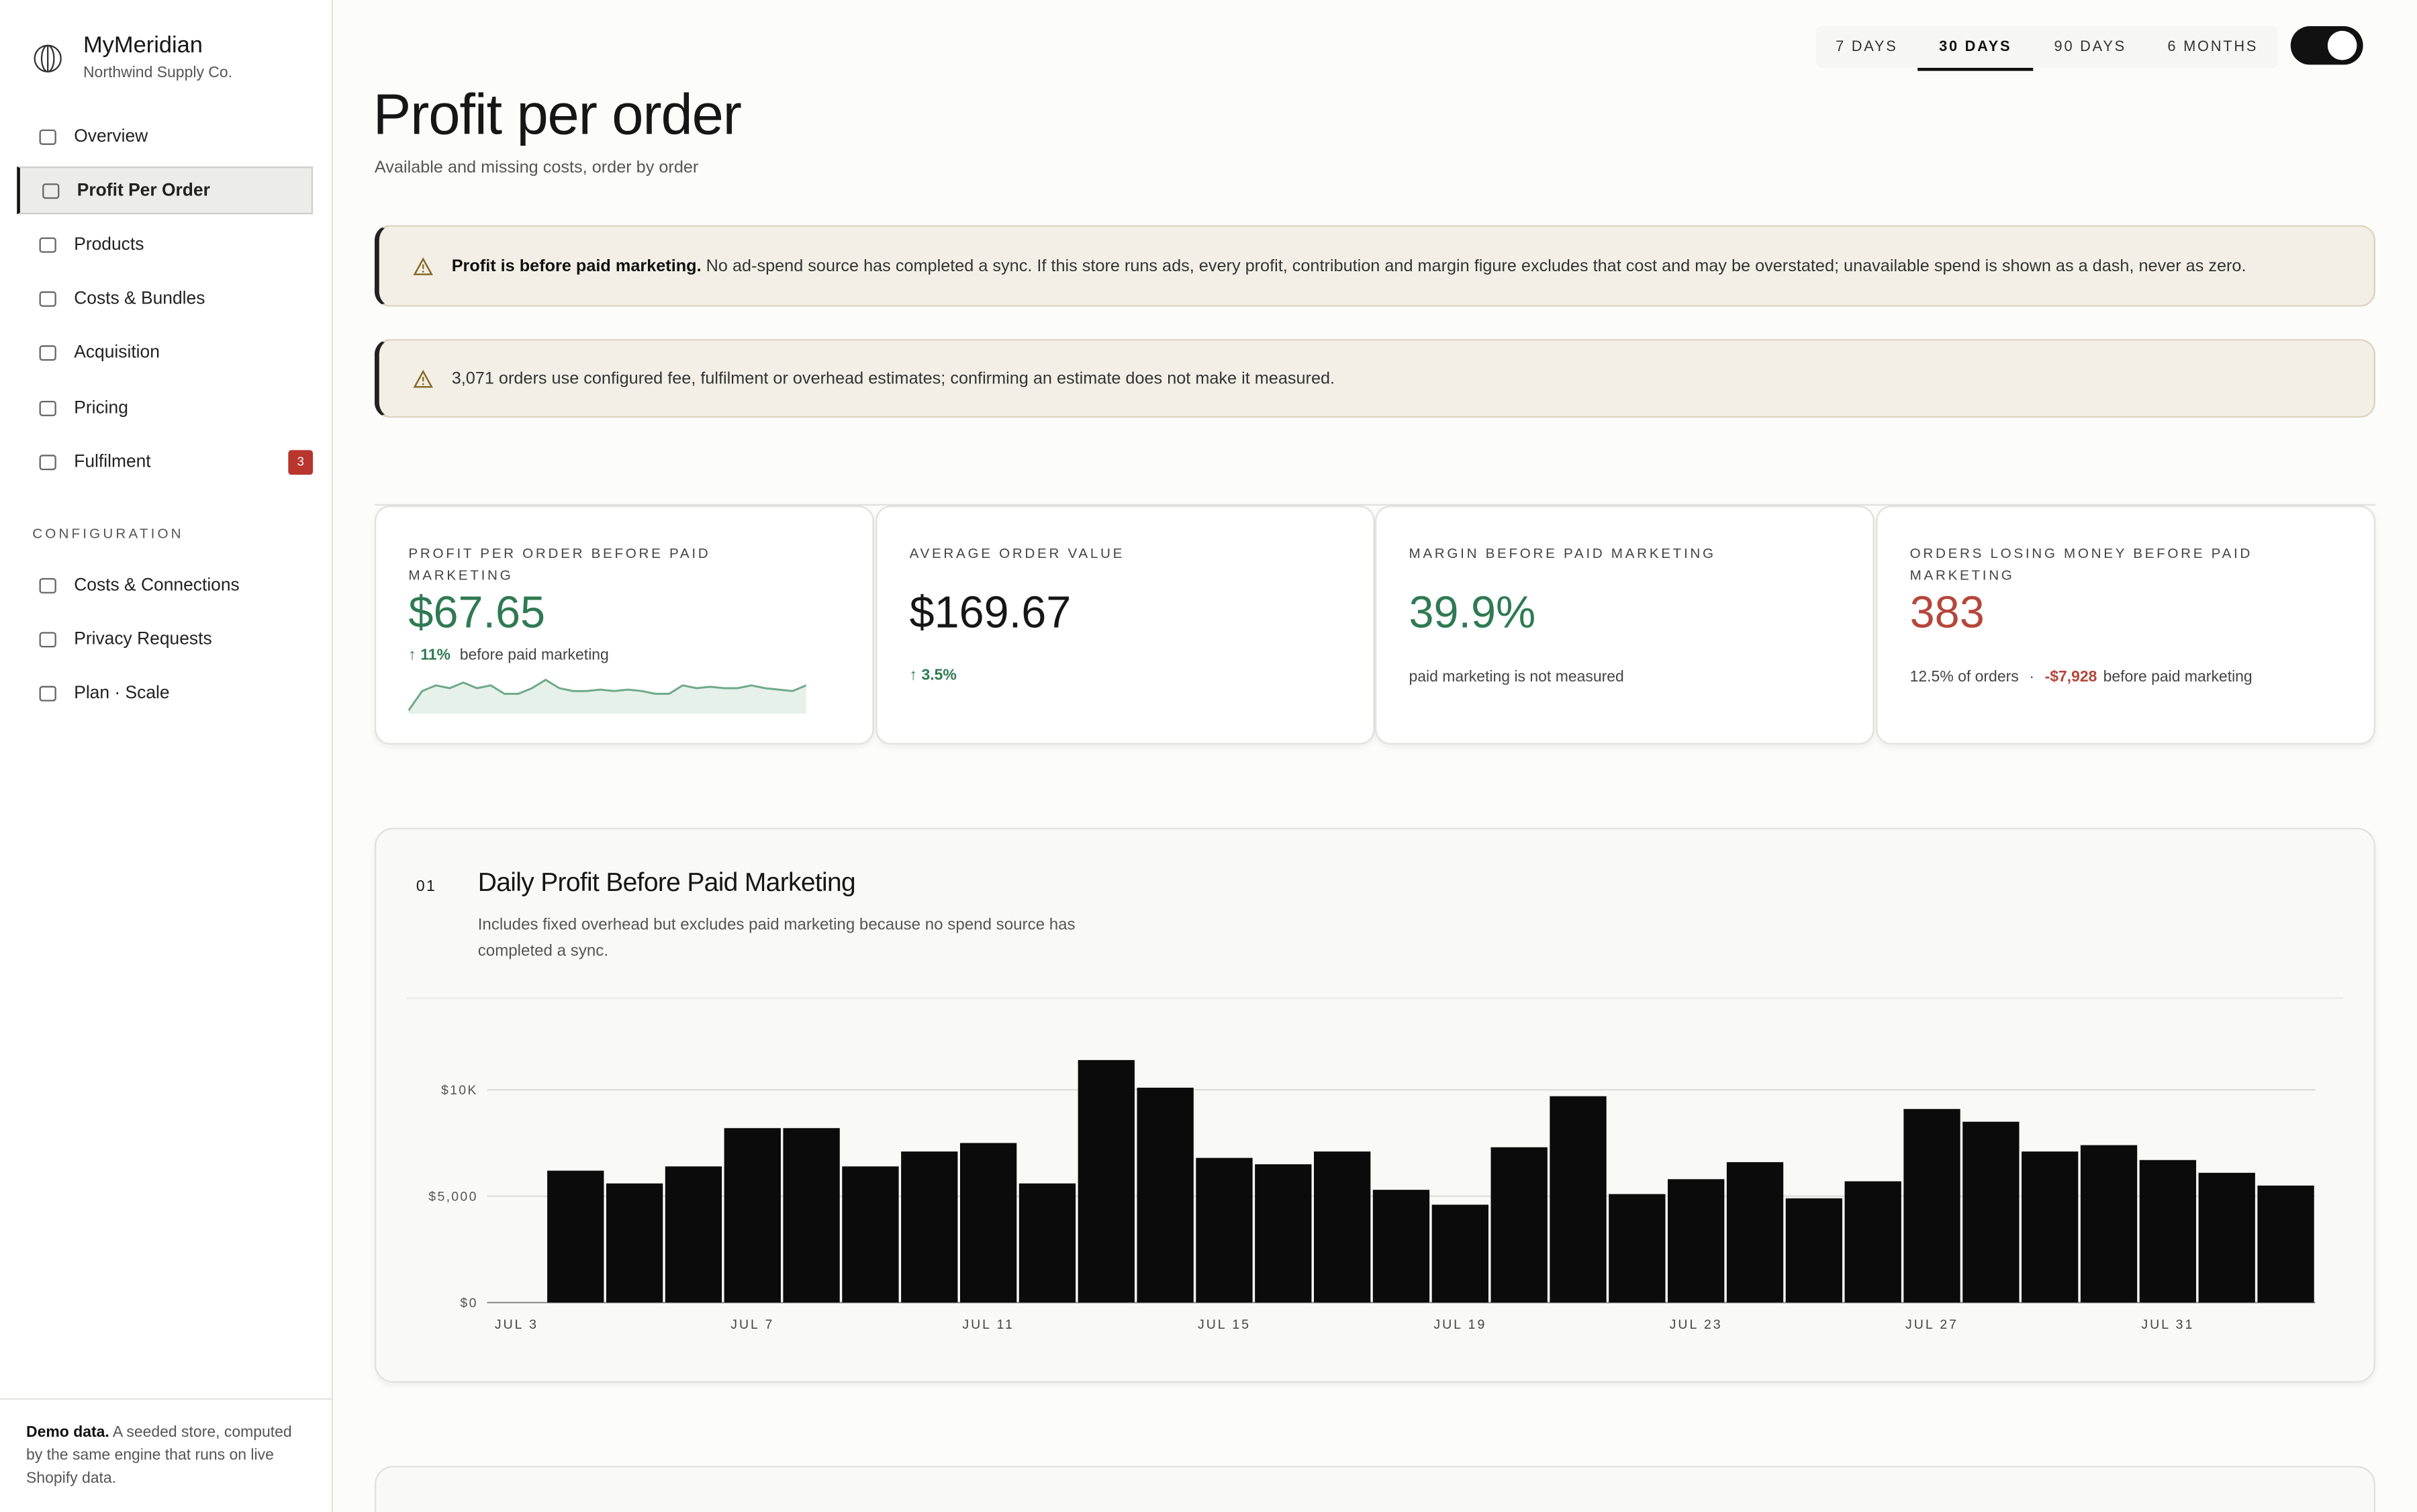 This screenshot has width=2417, height=1512. I want to click on nav-item: Costs & Connections, so click(165, 585).